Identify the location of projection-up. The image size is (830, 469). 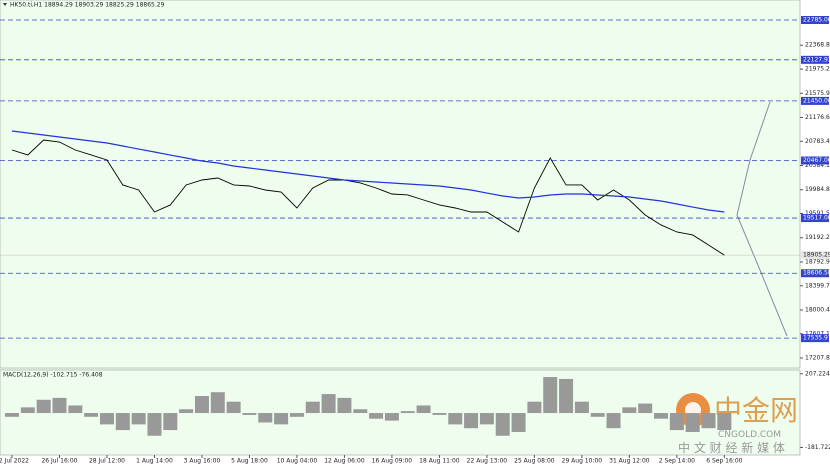
(753, 158).